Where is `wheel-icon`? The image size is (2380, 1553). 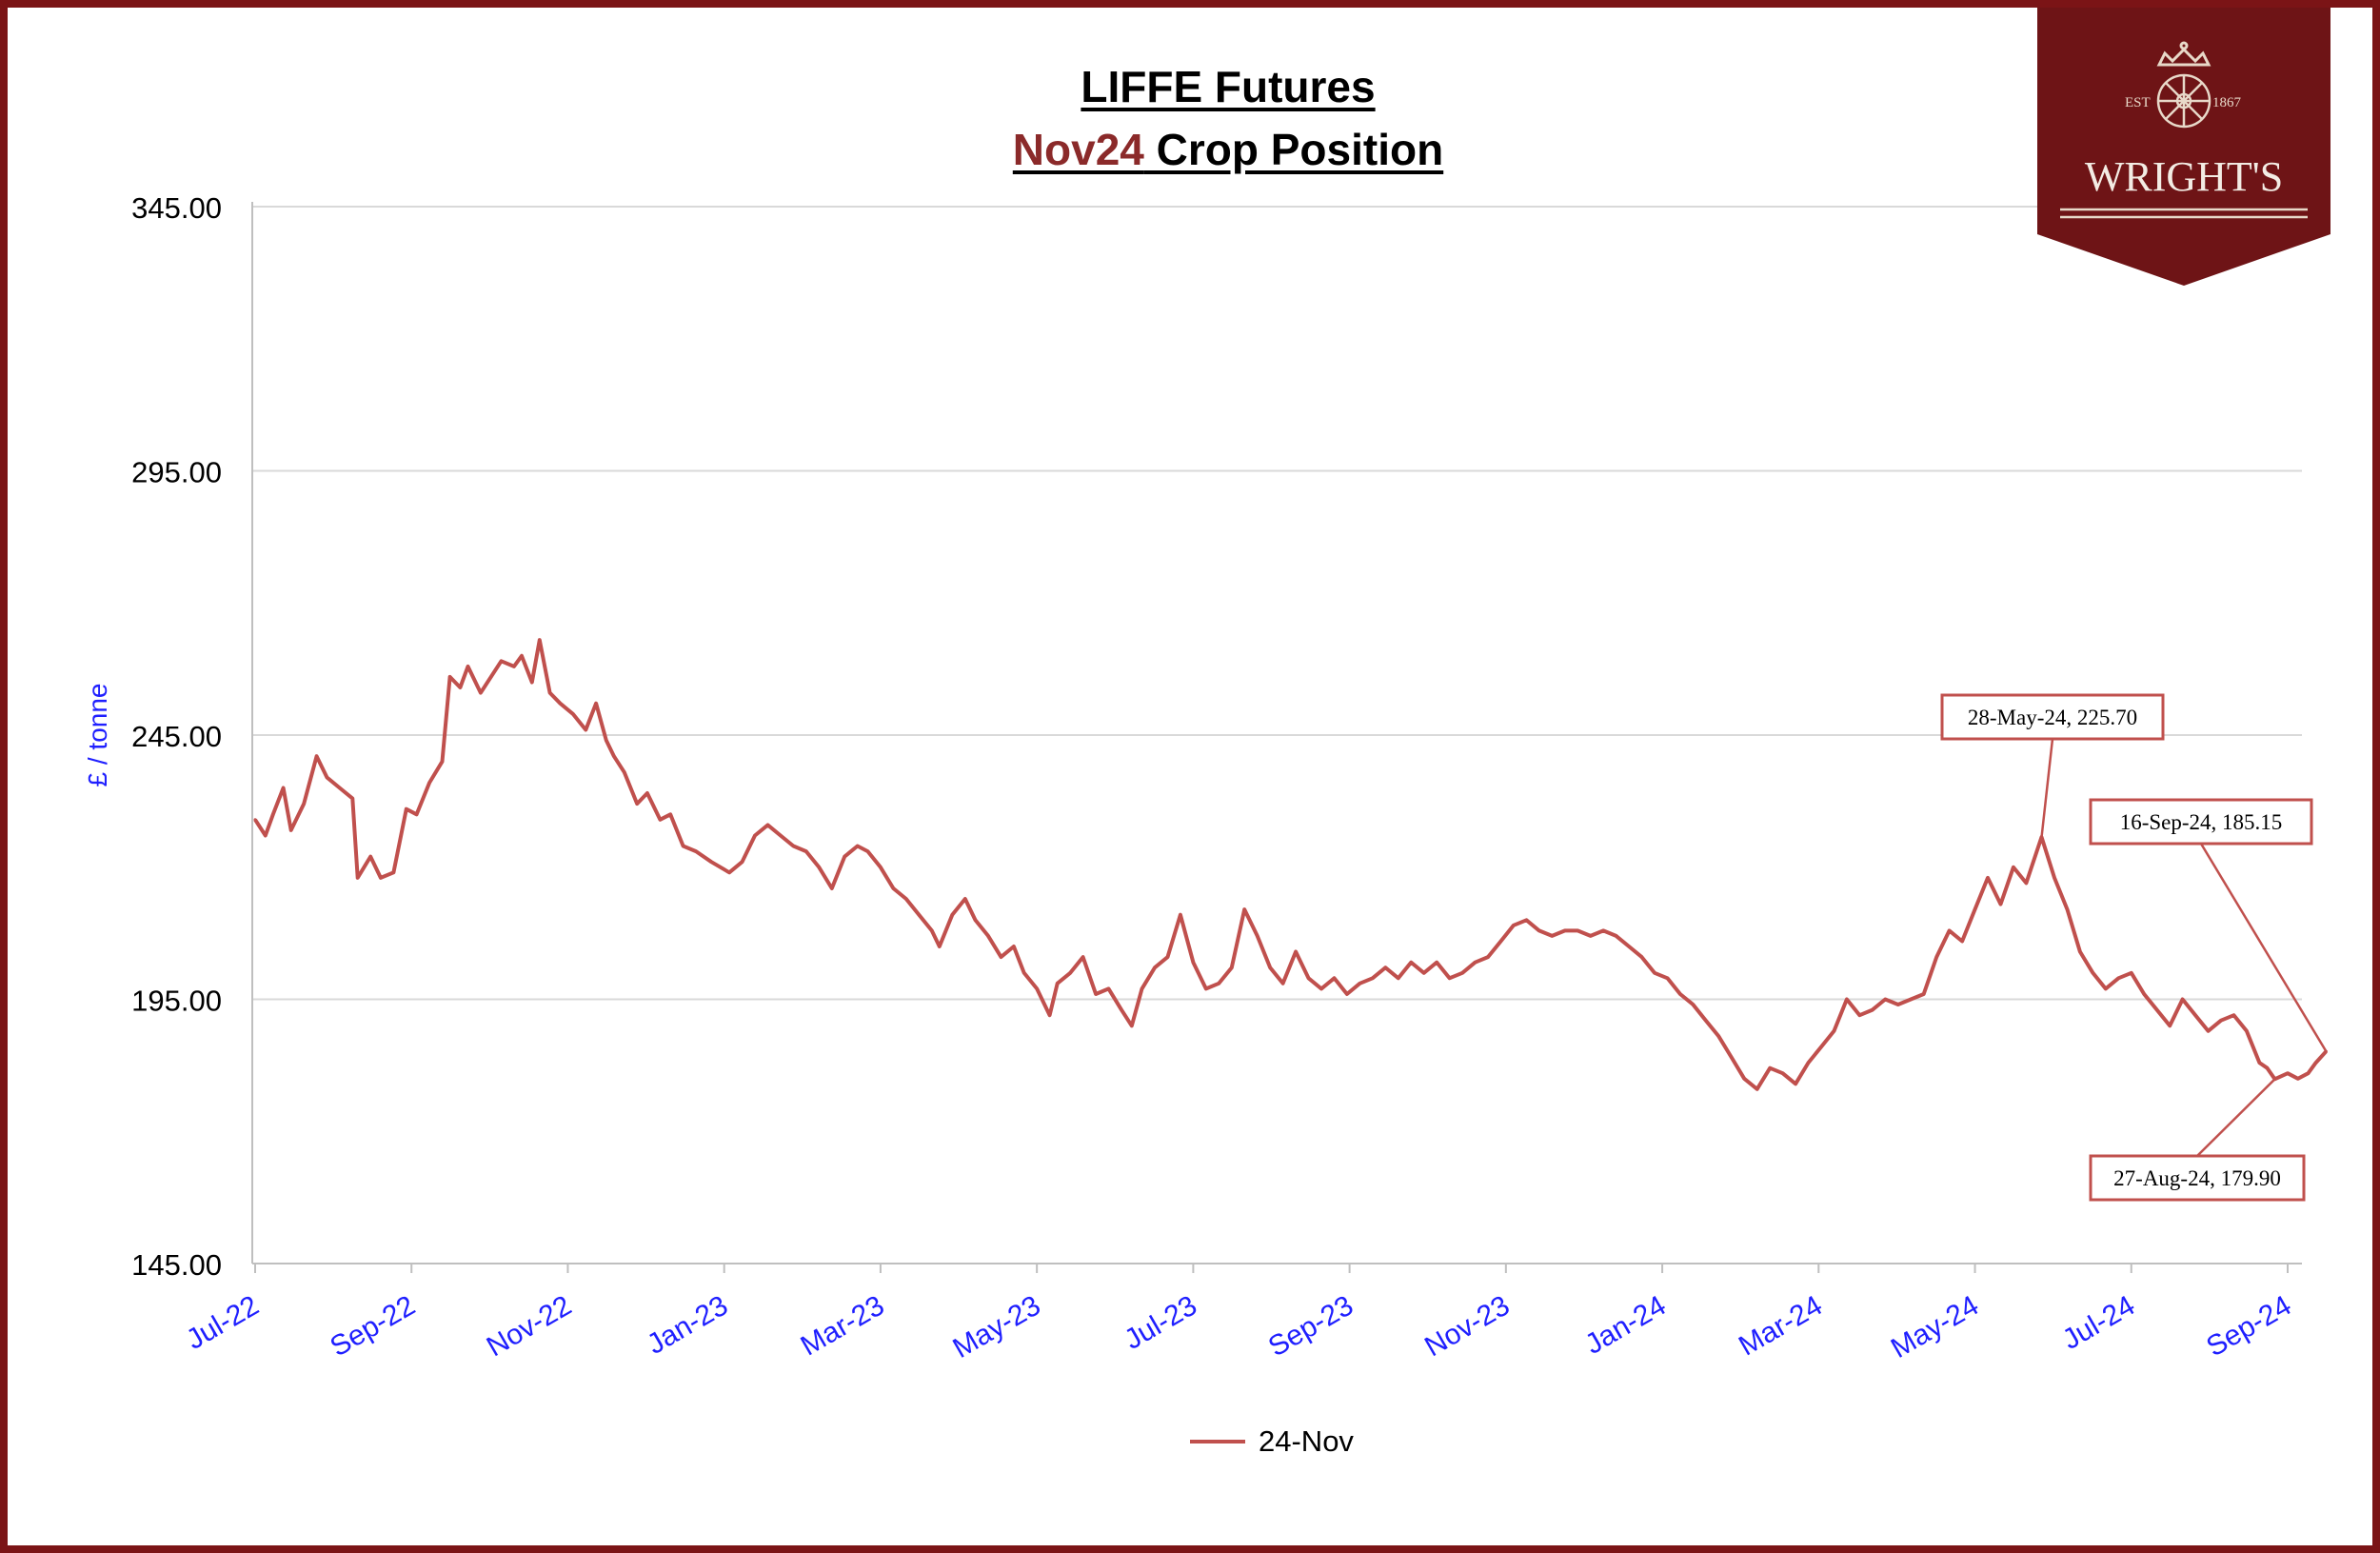
wheel-icon is located at coordinates (2183, 101).